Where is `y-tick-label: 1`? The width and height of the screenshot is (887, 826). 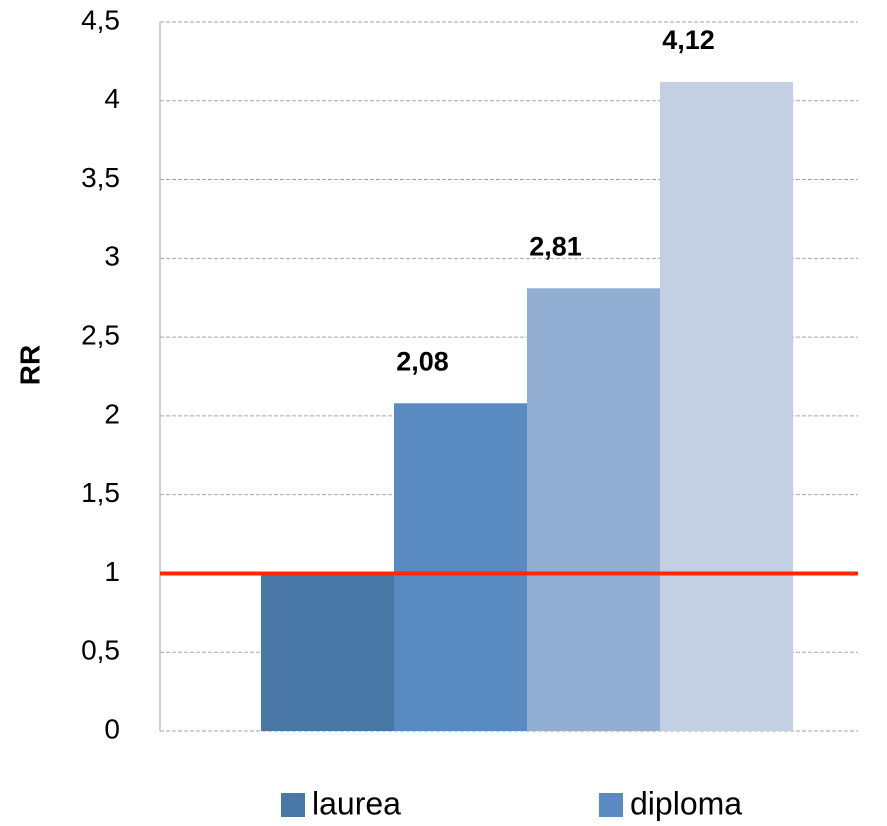 y-tick-label: 1 is located at coordinates (112, 571).